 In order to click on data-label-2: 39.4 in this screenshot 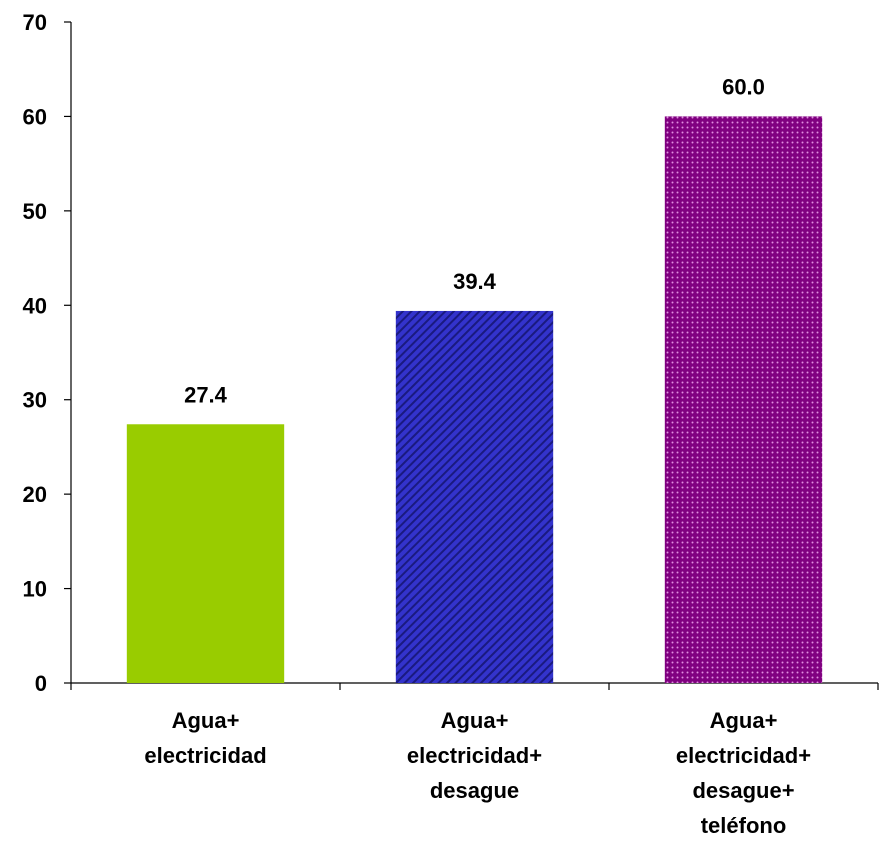, I will do `click(475, 281)`.